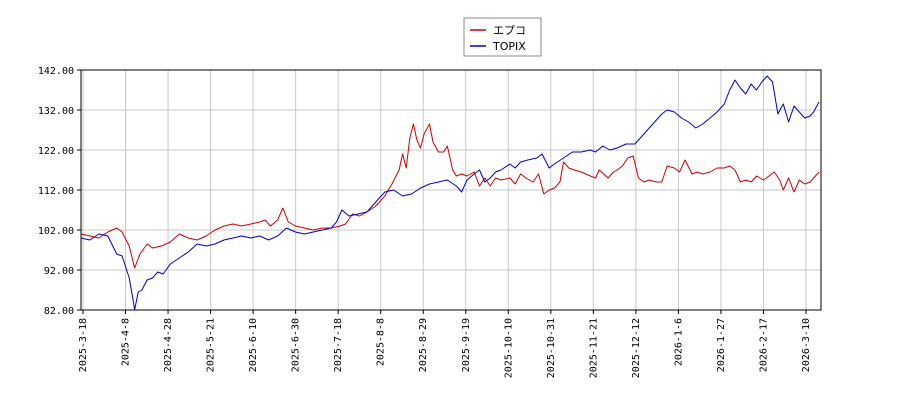  What do you see at coordinates (338, 345) in the screenshot?
I see `x-tick-label: 2025-7-18` at bounding box center [338, 345].